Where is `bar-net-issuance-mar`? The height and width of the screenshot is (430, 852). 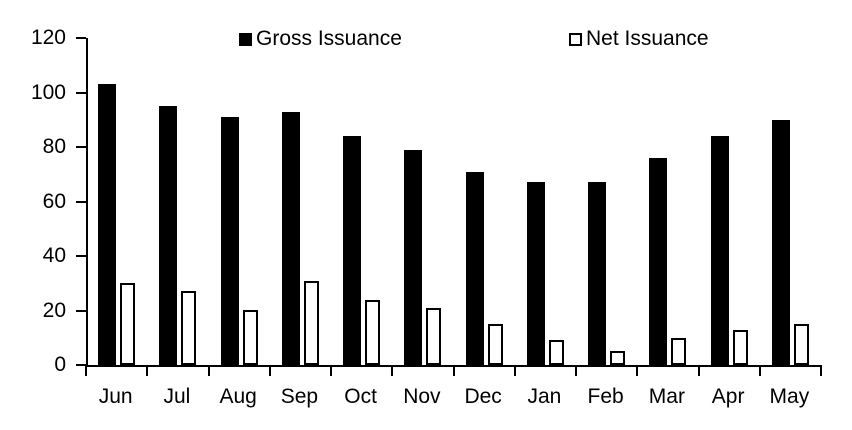
bar-net-issuance-mar is located at coordinates (678, 351).